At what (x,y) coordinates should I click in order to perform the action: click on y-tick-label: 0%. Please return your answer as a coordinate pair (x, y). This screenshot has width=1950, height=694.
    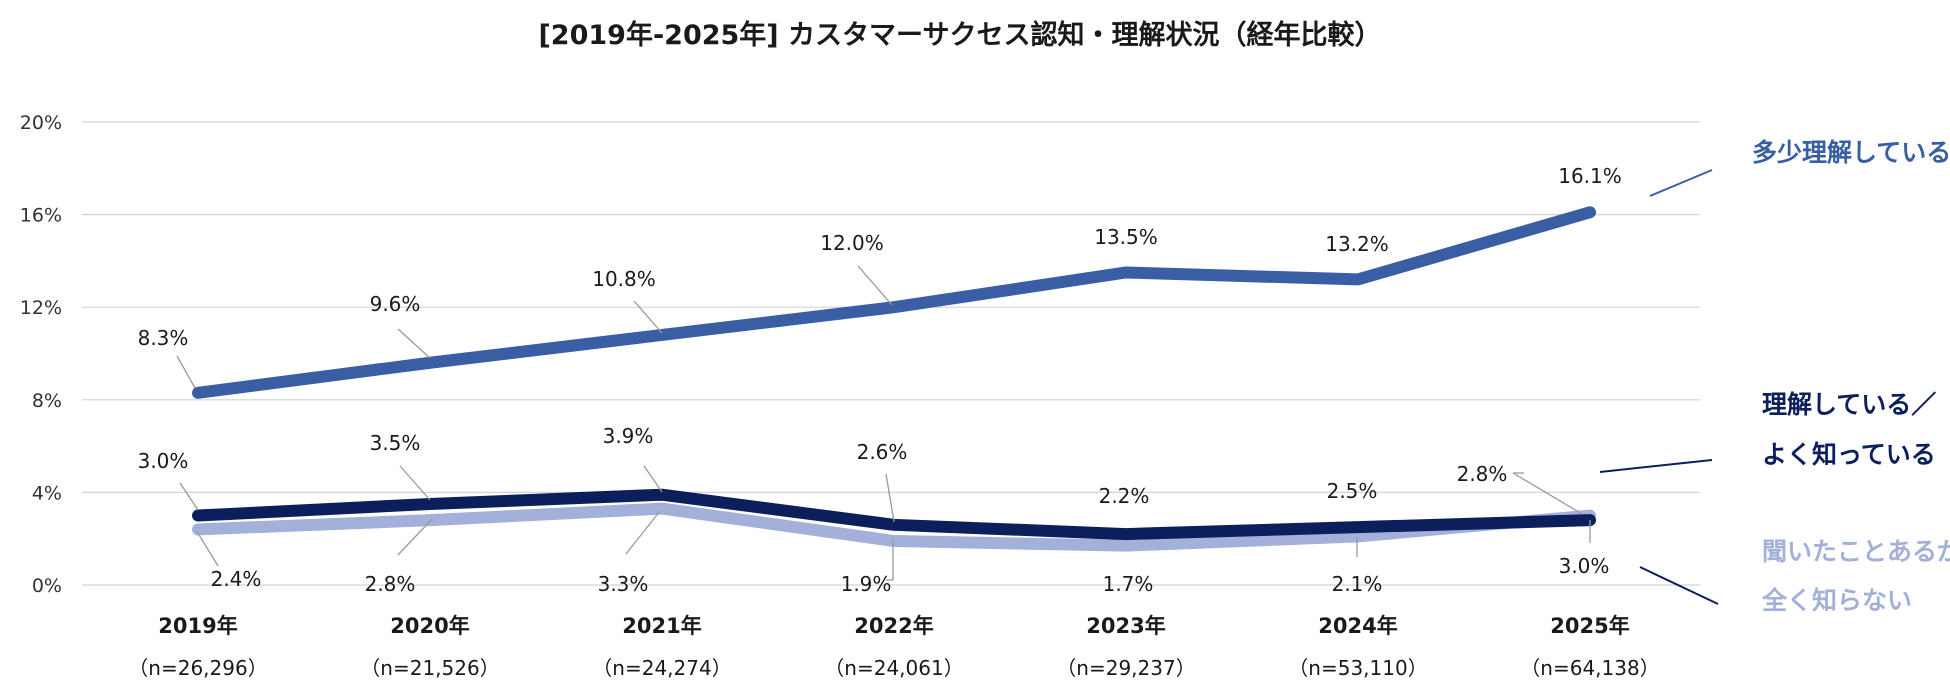
    Looking at the image, I should click on (47, 586).